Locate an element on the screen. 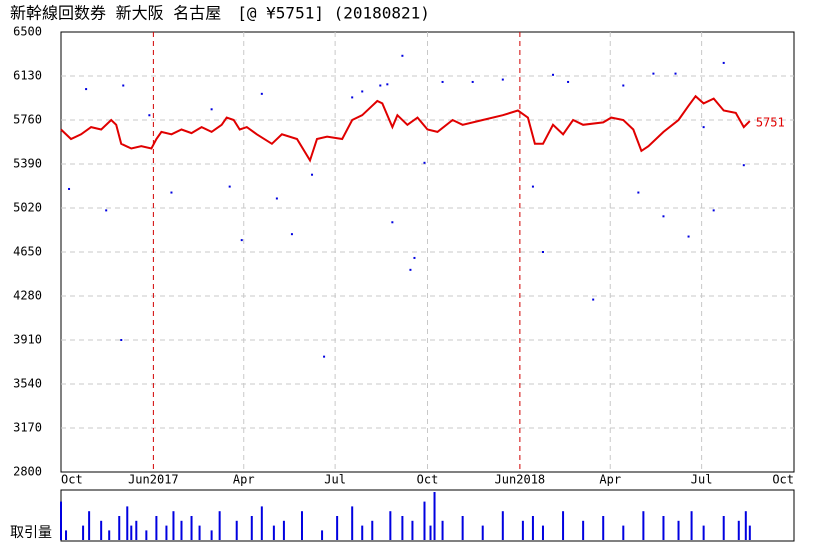  volume-label: 取引量 is located at coordinates (31, 533).